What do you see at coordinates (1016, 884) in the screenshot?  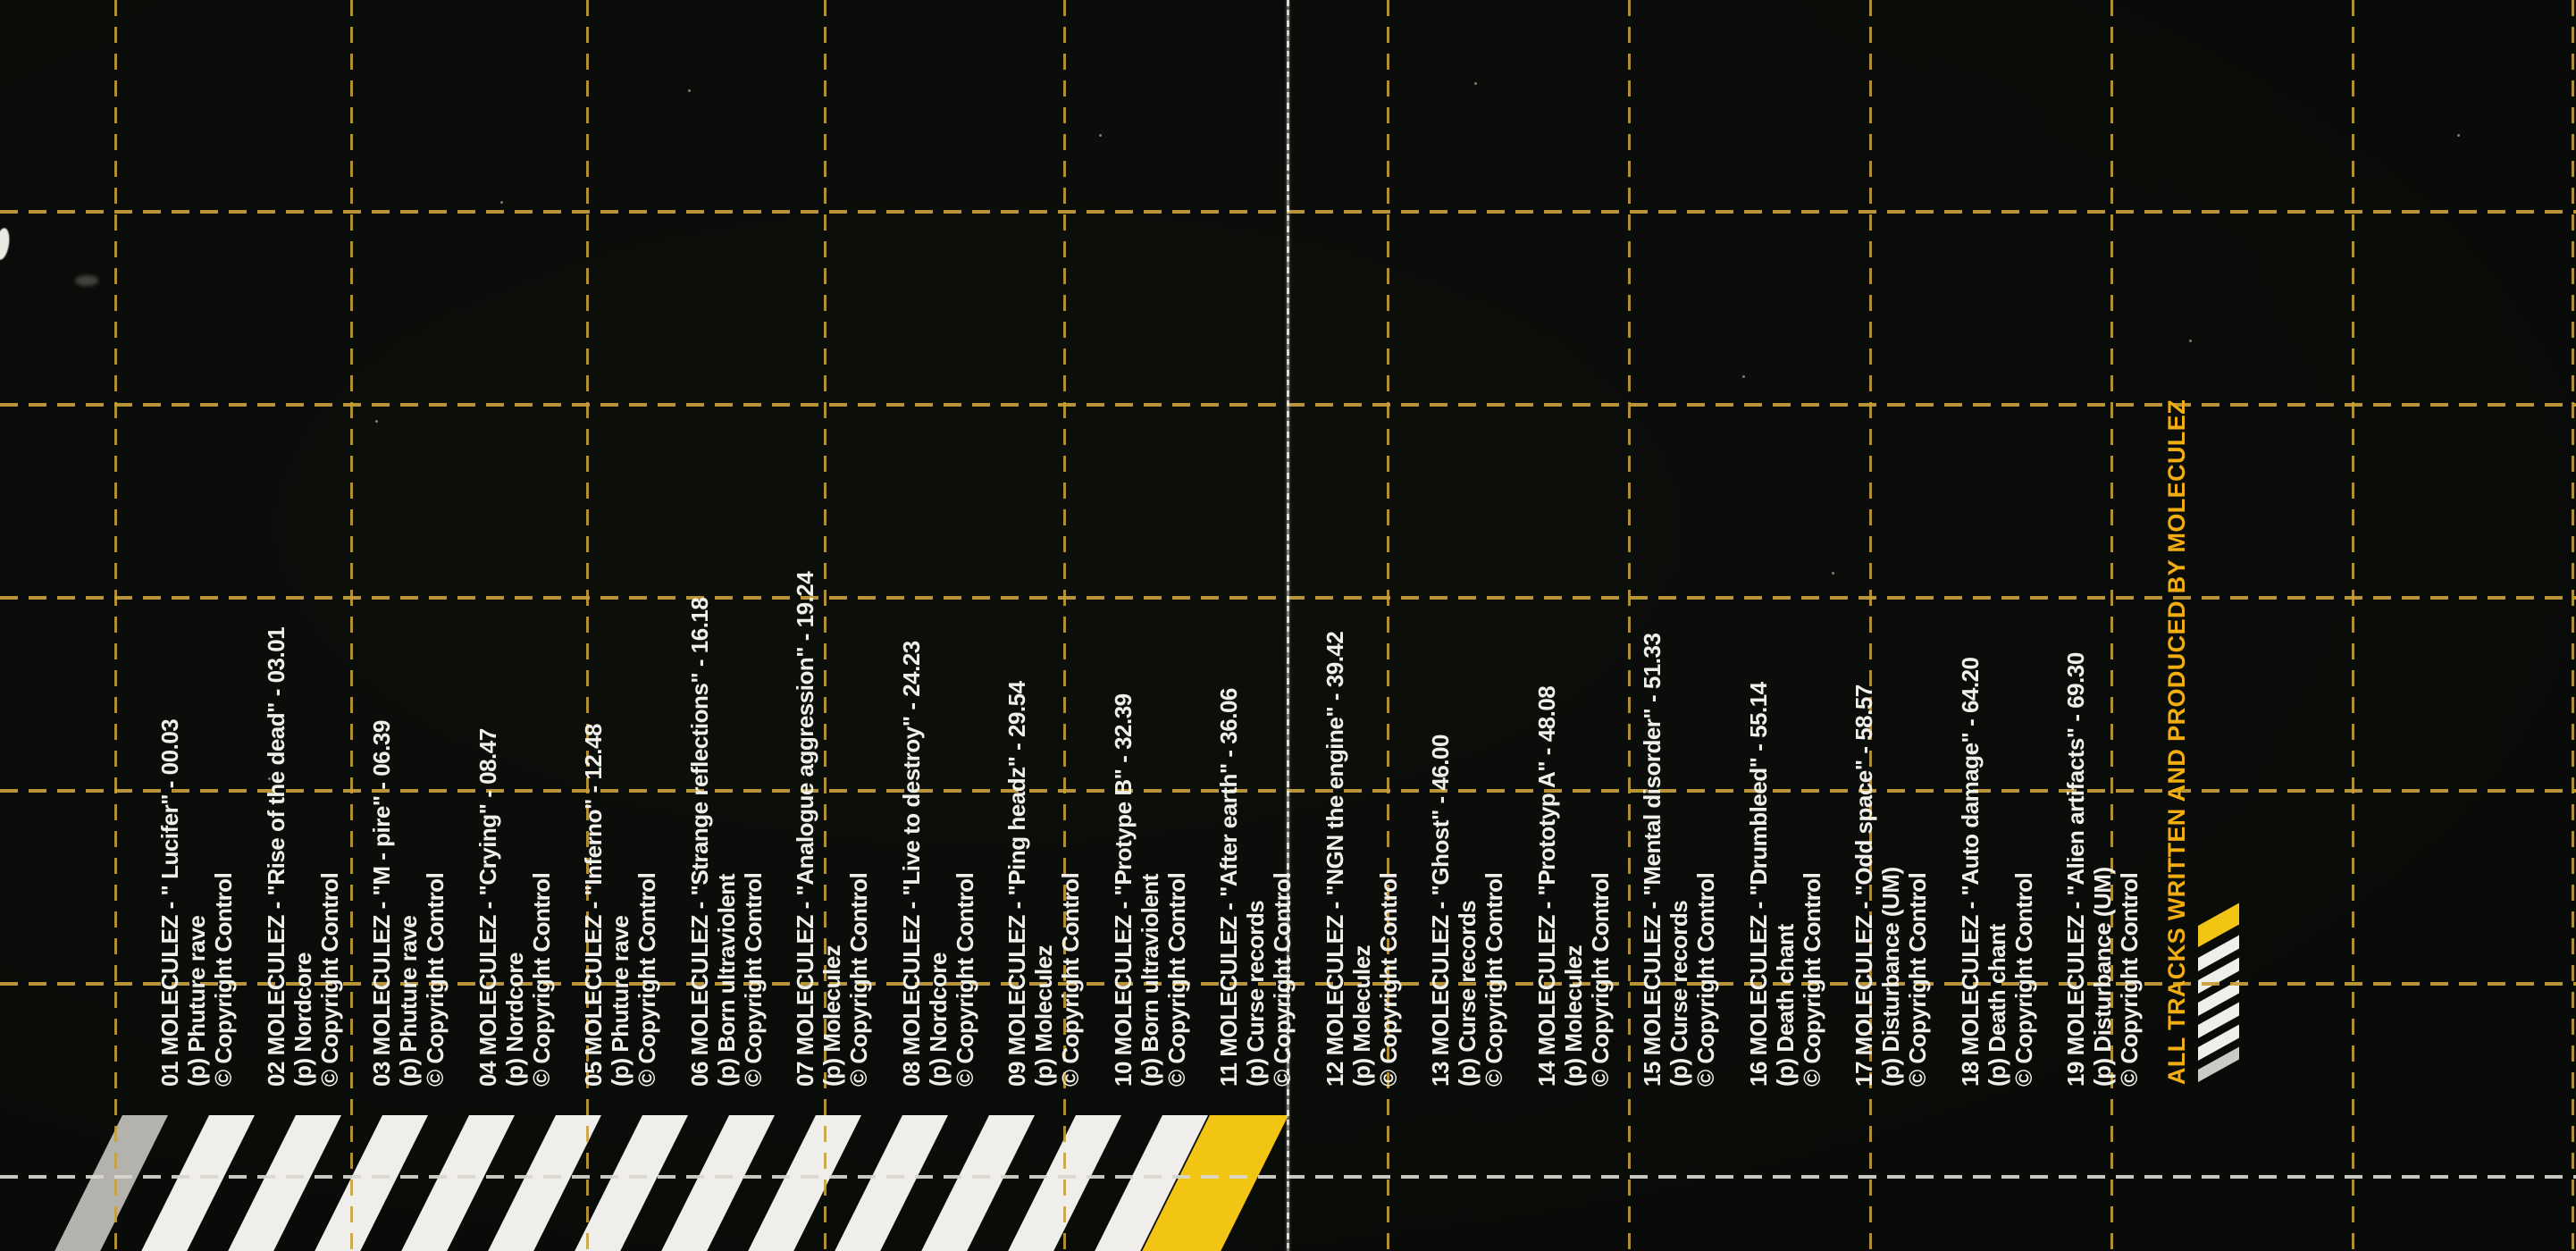 I see `track-line-title: 09 MOLECULEZ - "Ping headz" - 29.54` at bounding box center [1016, 884].